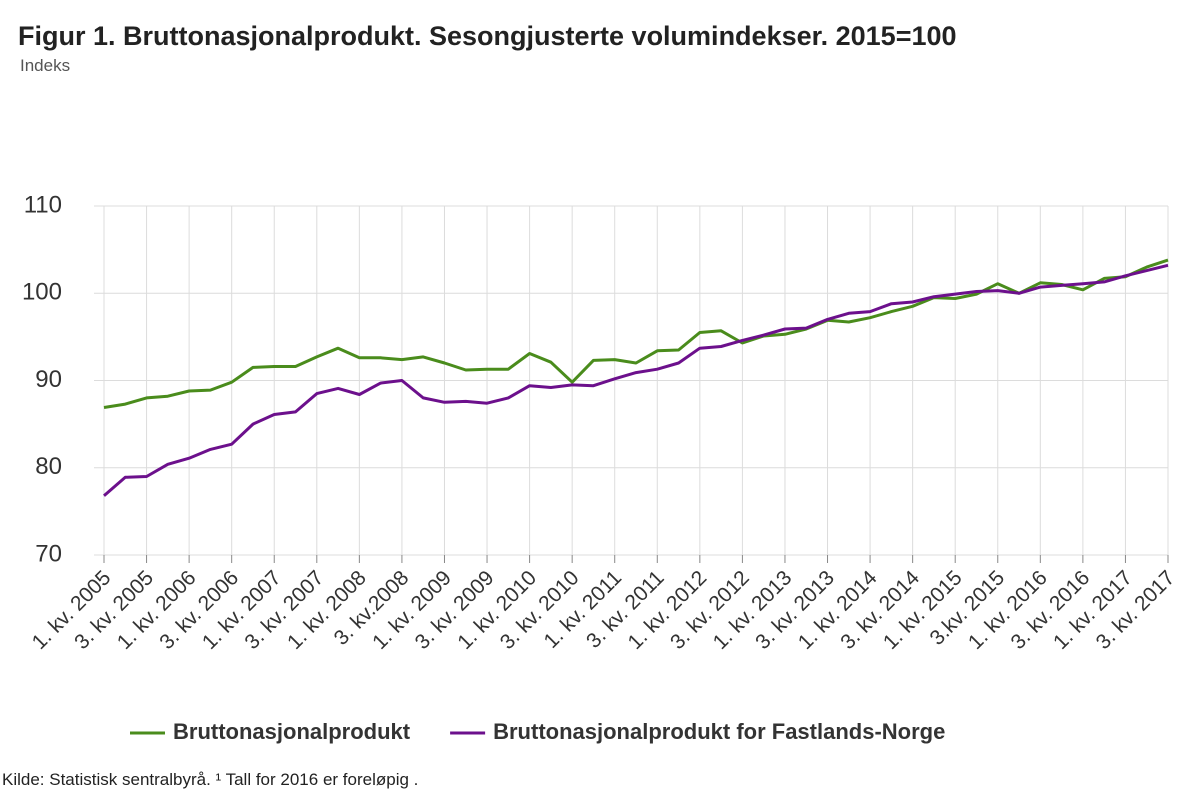 This screenshot has width=1200, height=800. What do you see at coordinates (43, 204) in the screenshot?
I see `y-tick-label: 110` at bounding box center [43, 204].